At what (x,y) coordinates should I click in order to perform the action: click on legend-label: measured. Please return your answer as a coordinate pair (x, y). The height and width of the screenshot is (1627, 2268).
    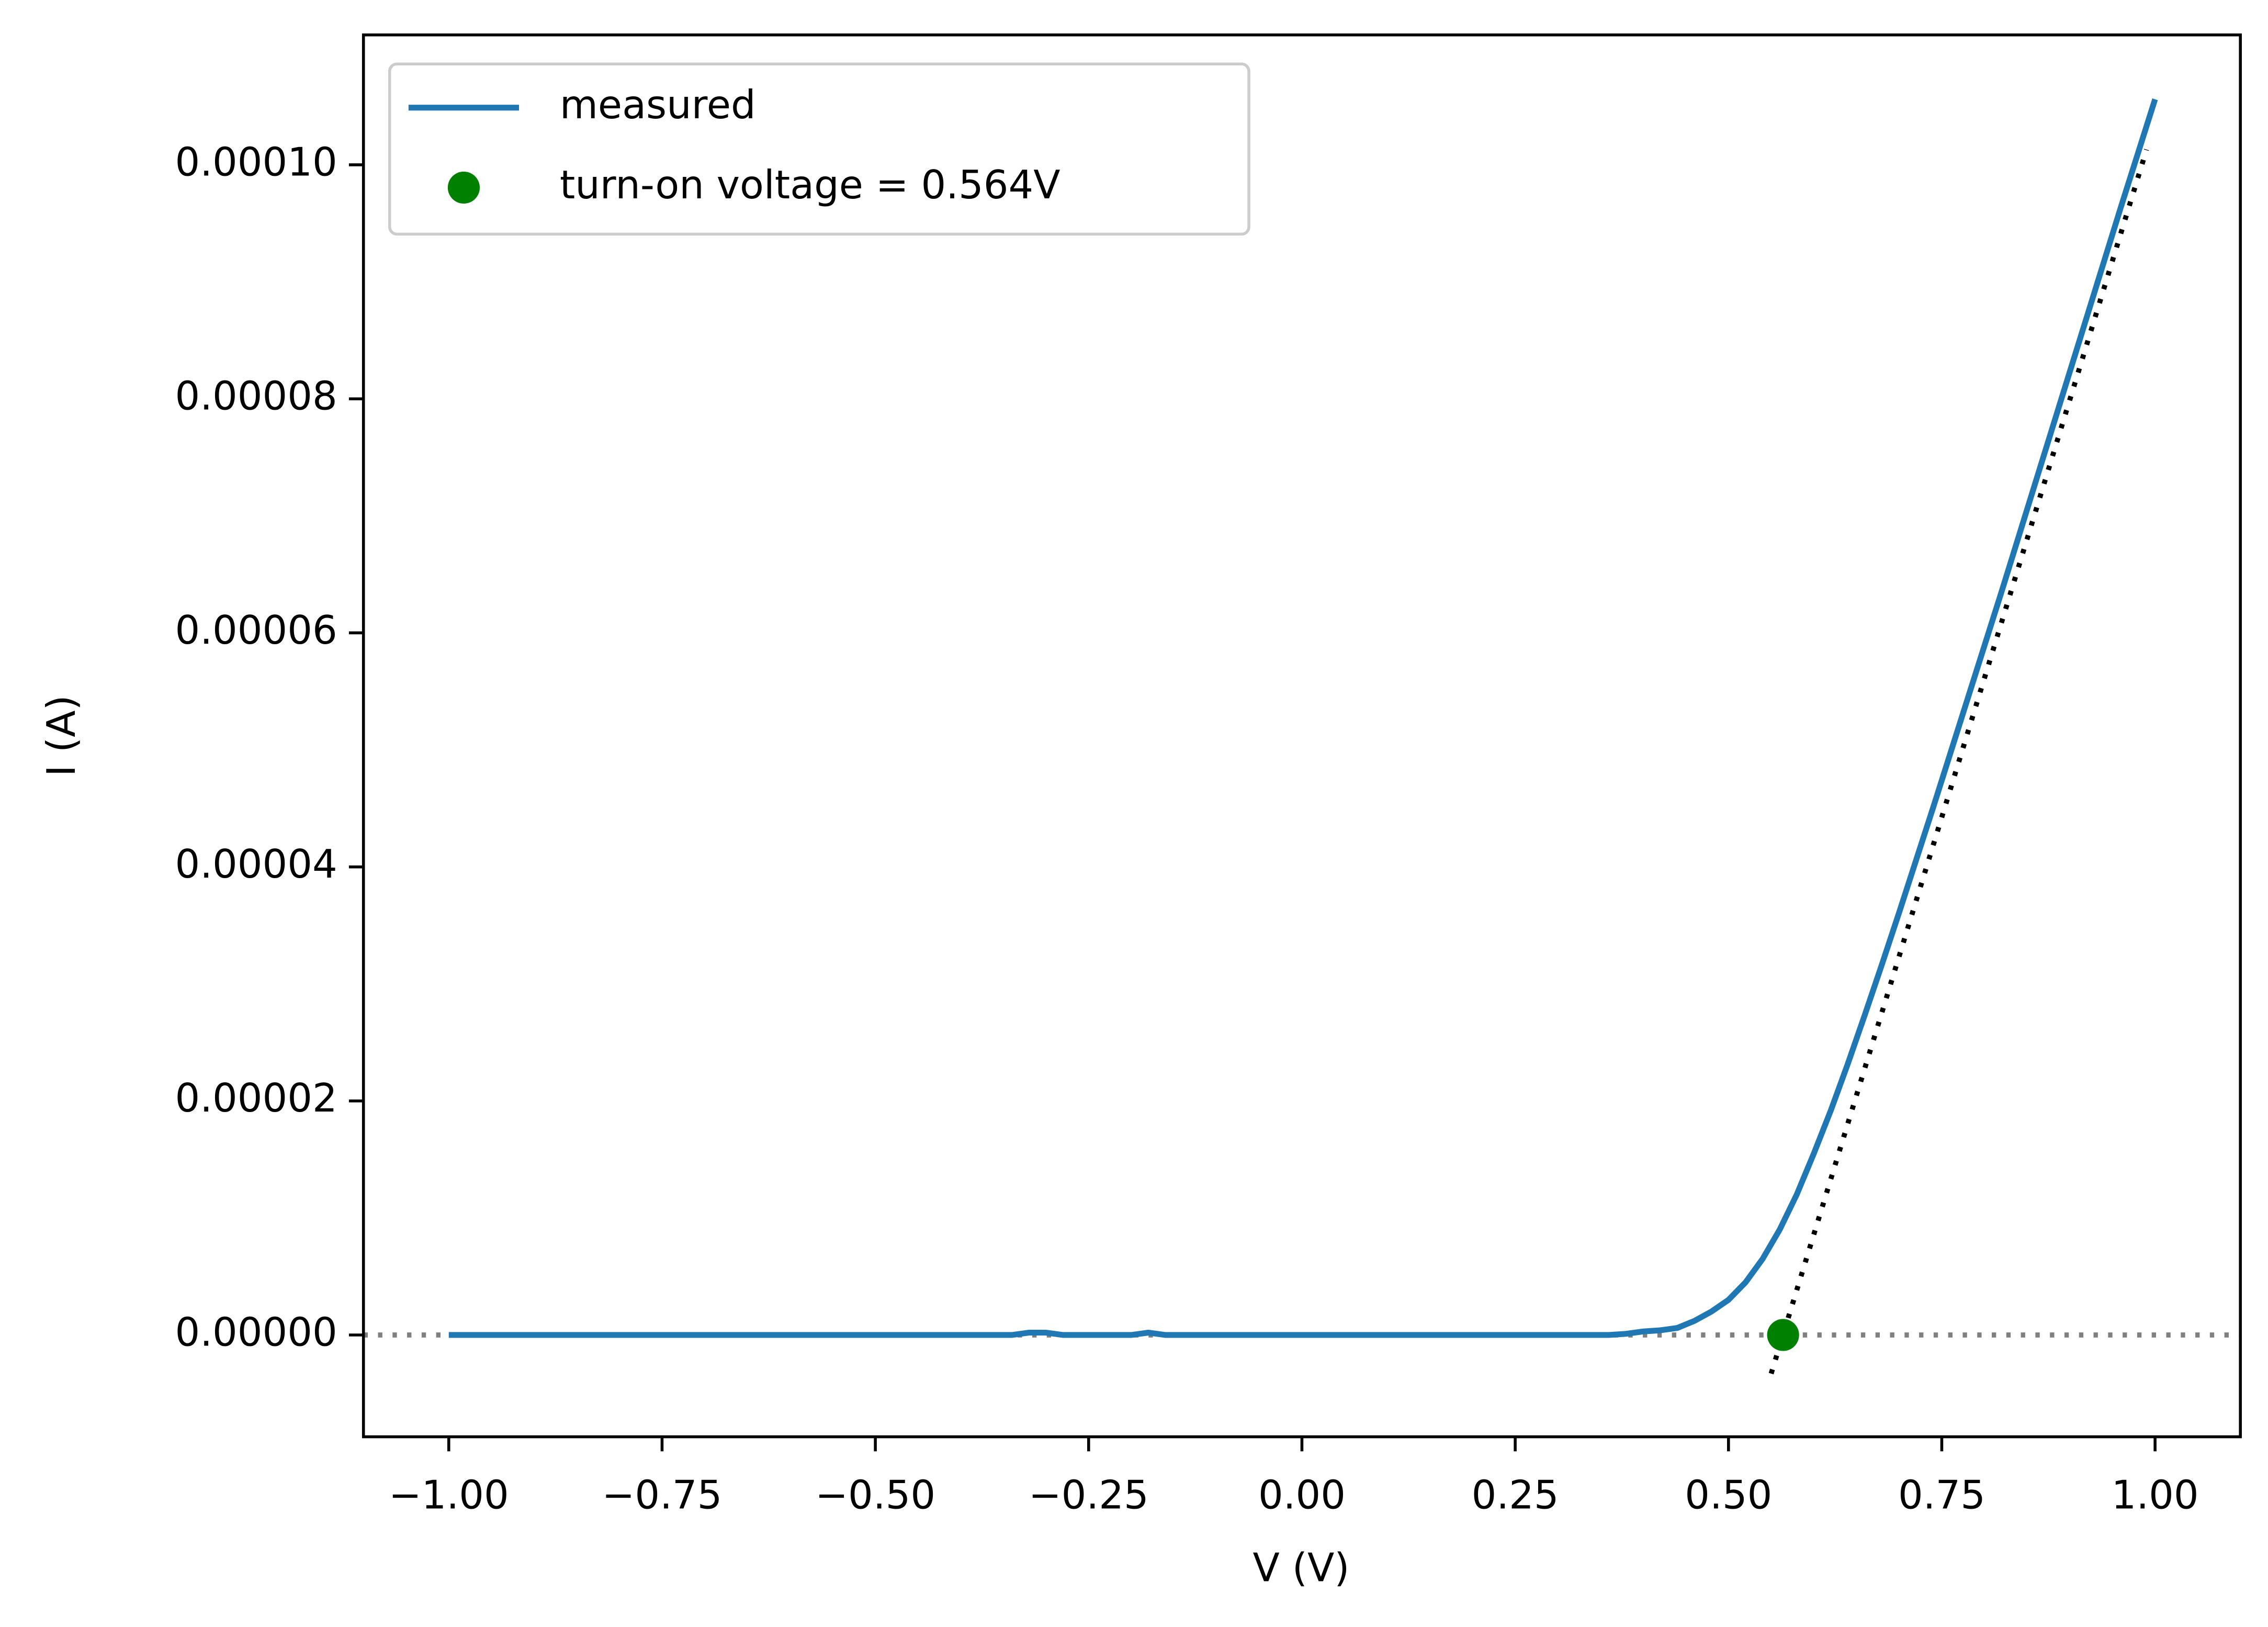
    Looking at the image, I should click on (658, 105).